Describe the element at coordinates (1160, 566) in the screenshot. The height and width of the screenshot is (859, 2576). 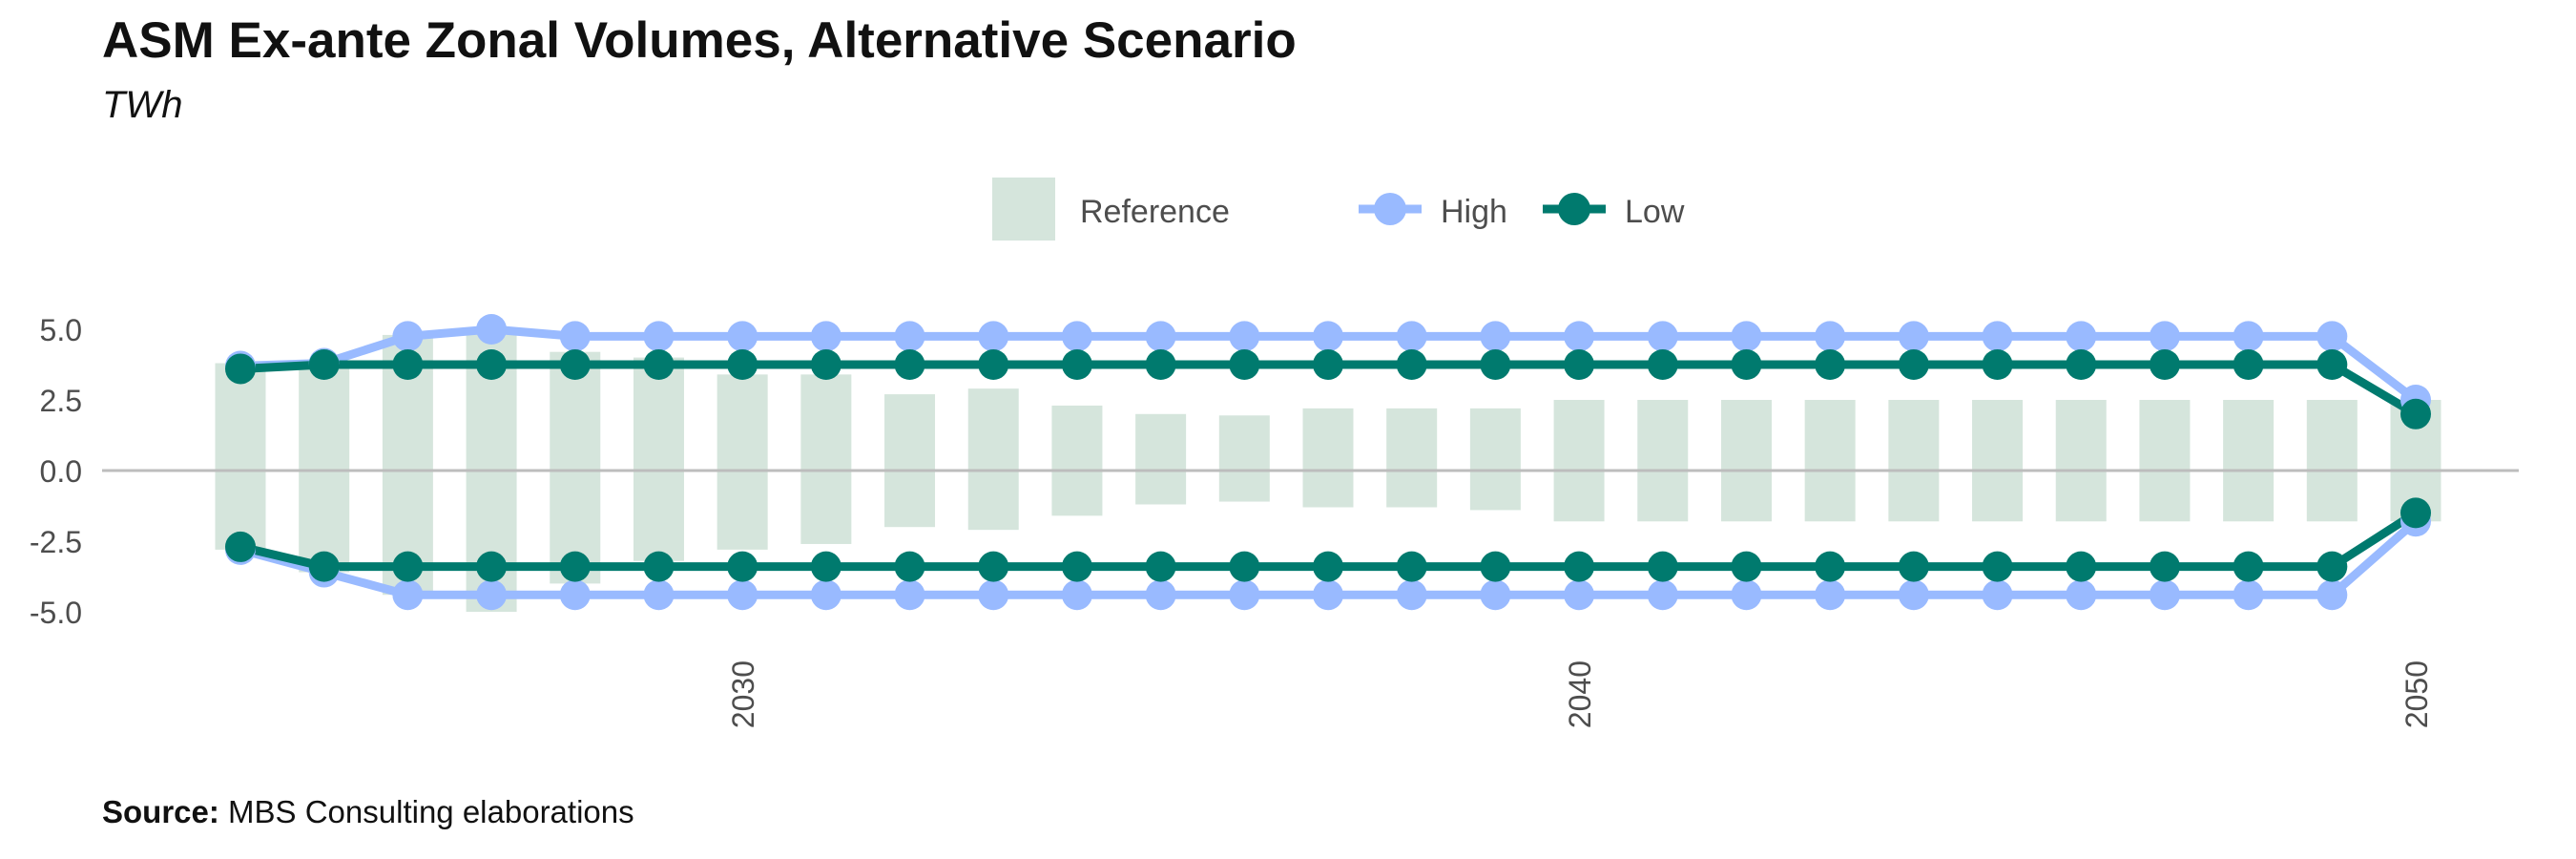
I see `low-lower-point-2035` at that location.